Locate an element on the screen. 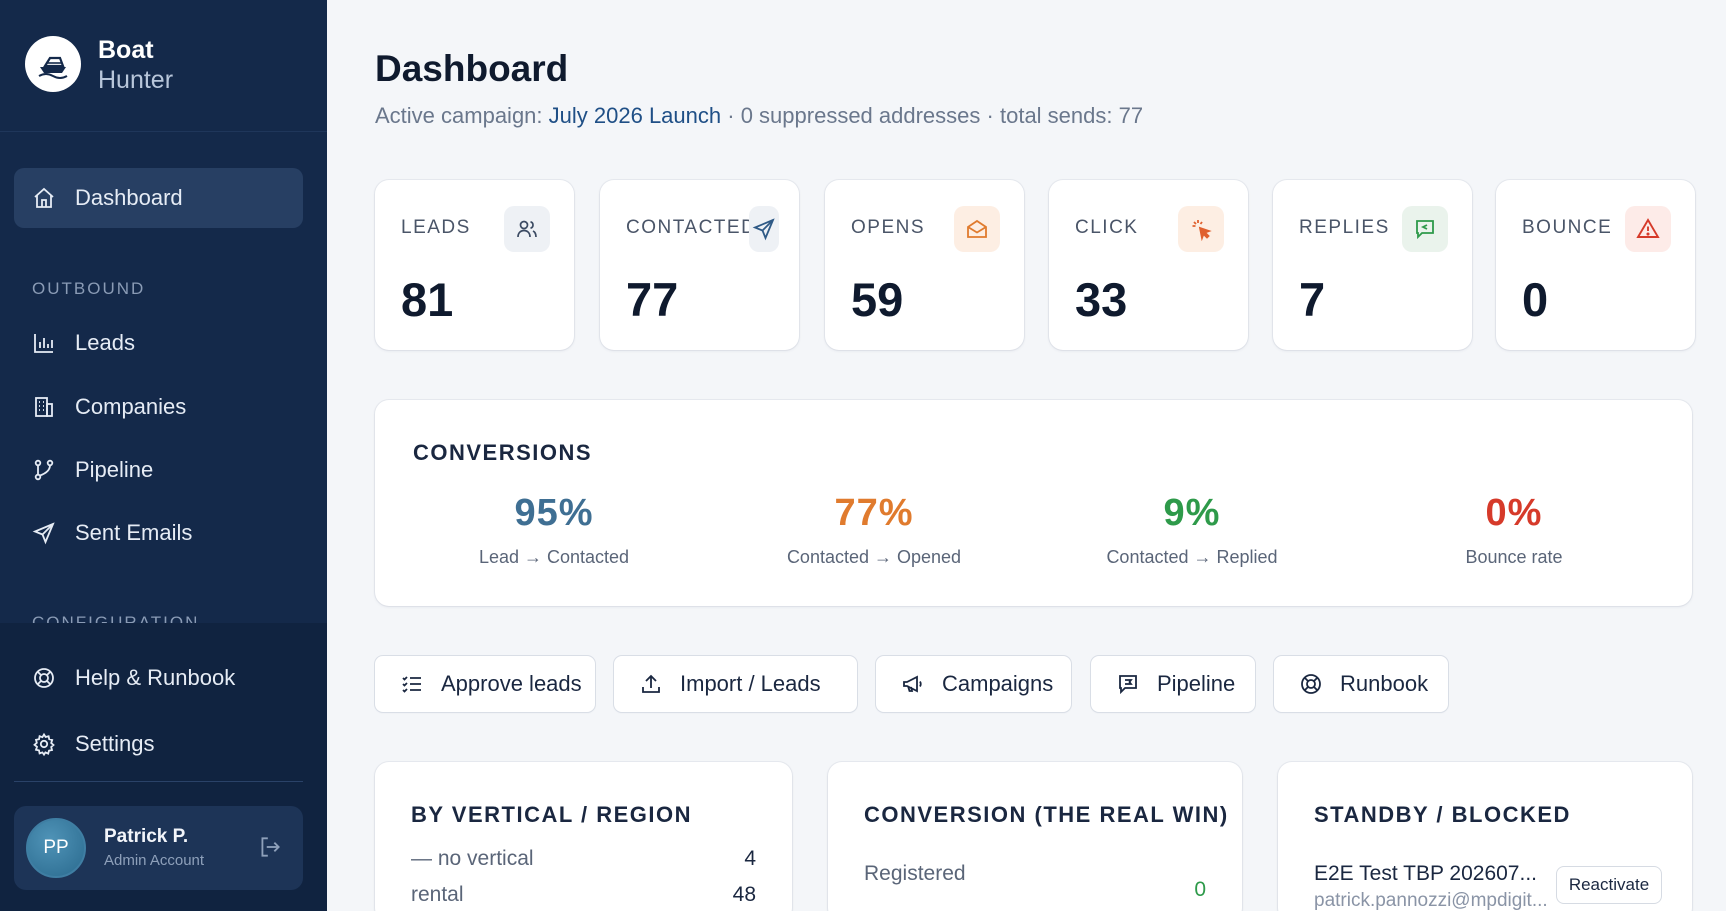 The height and width of the screenshot is (911, 1726). sidebar-item-sent-emails: Sent Emails is located at coordinates (158, 533).